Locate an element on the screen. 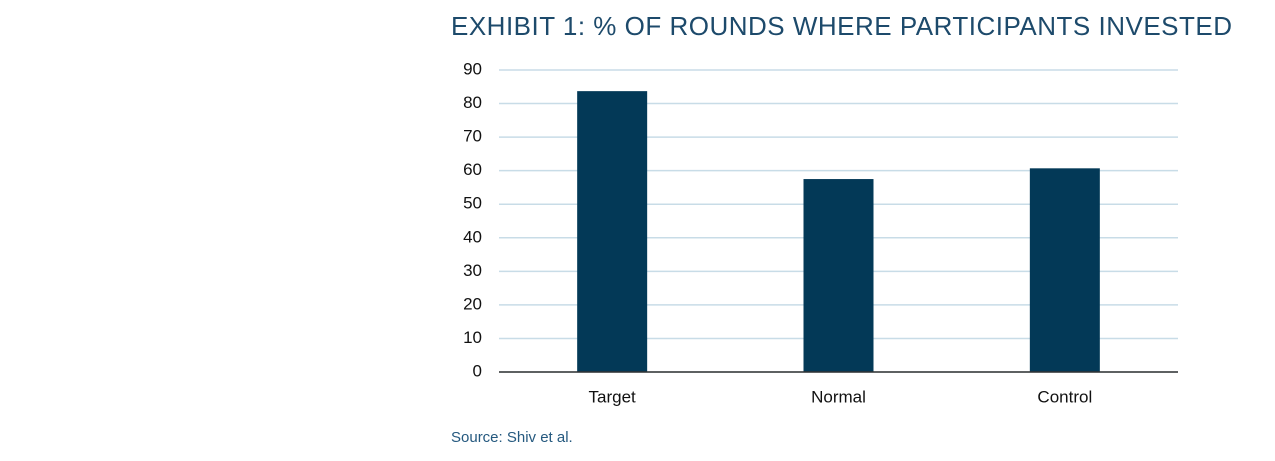  y-tick-label: 10 is located at coordinates (472, 337).